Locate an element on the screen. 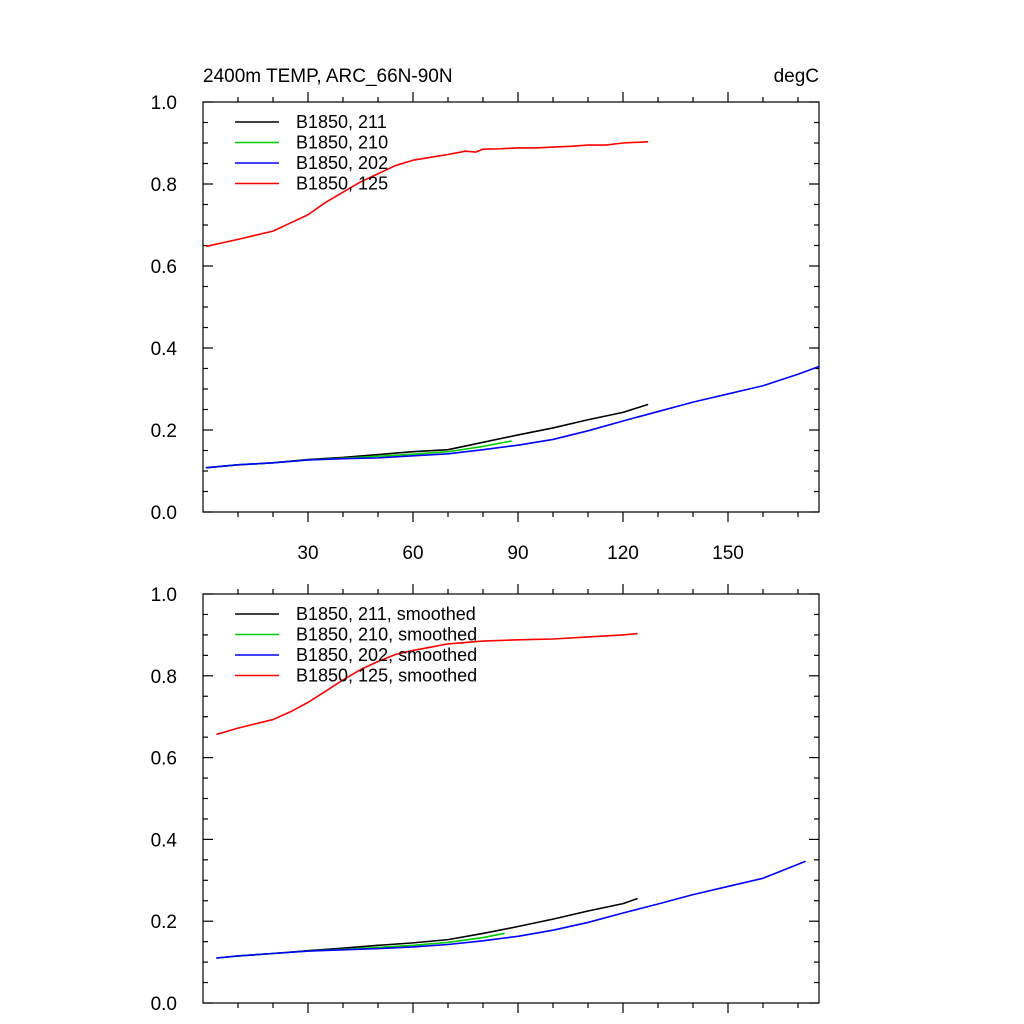 The width and height of the screenshot is (1024, 1024). x-tick-label: 60 is located at coordinates (412, 553).